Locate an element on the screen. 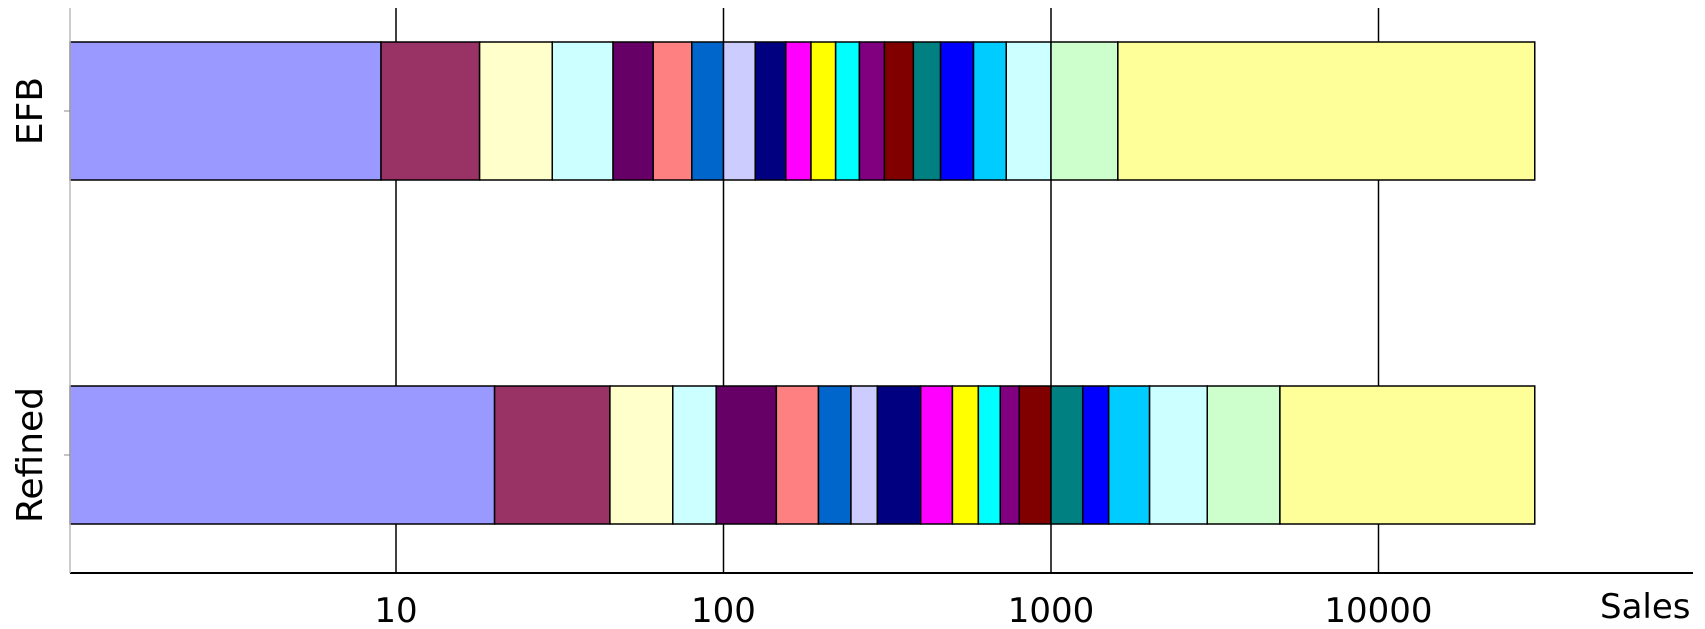  x-tick-label-10000: 10000 is located at coordinates (1378, 610).